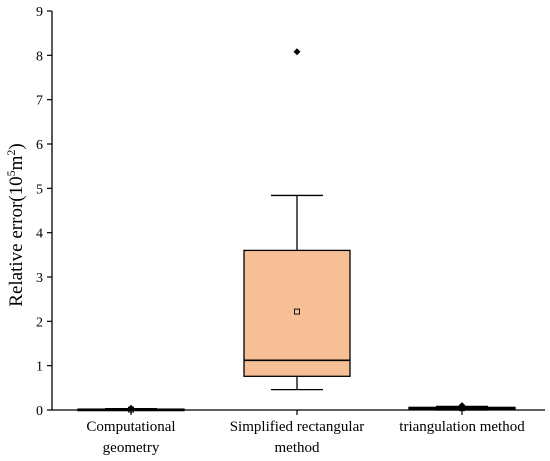  What do you see at coordinates (297, 437) in the screenshot?
I see `x-category-label: Simplified rectangular method` at bounding box center [297, 437].